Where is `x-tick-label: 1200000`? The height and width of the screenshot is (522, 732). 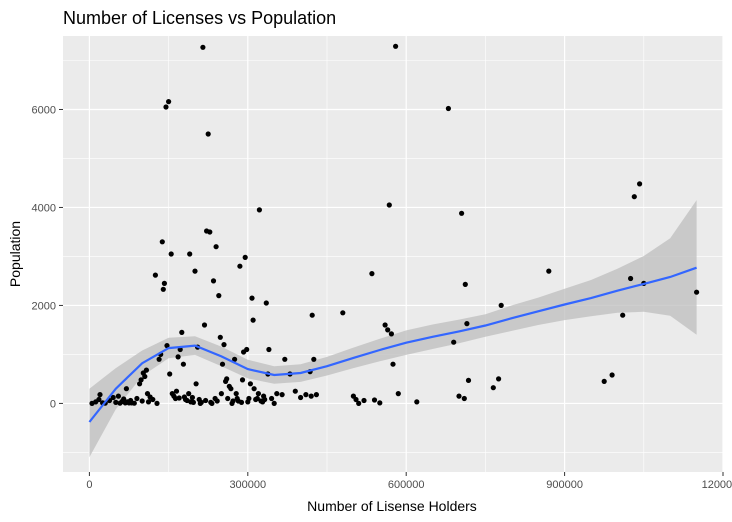
x-tick-label: 1200000 is located at coordinates (717, 485).